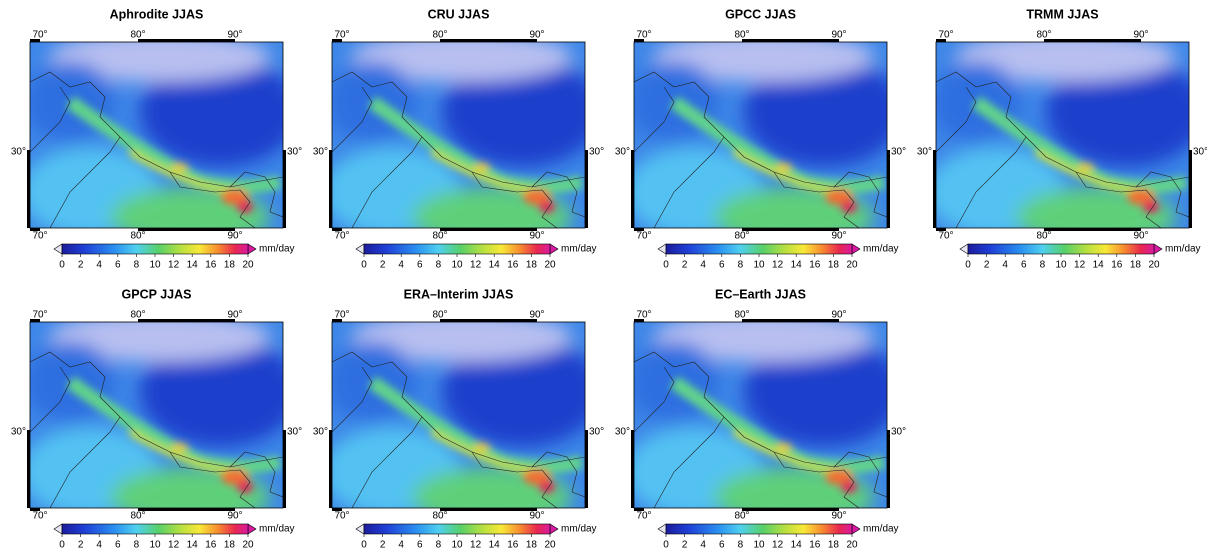  I want to click on panel-title: EC–Earth JJAS, so click(760, 294).